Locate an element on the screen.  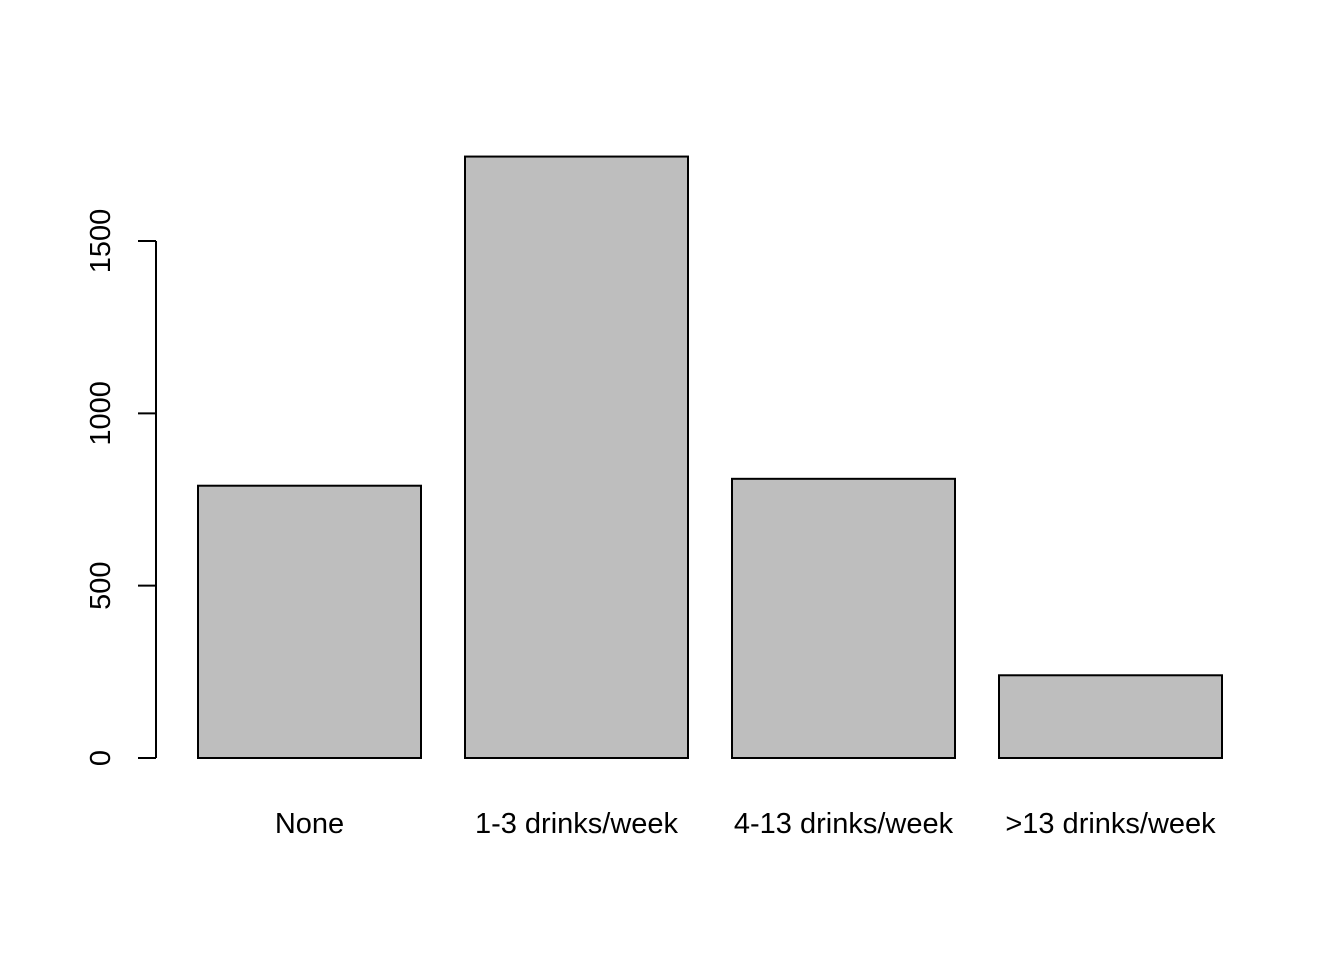
y-tick-label: 1500 is located at coordinates (101, 241).